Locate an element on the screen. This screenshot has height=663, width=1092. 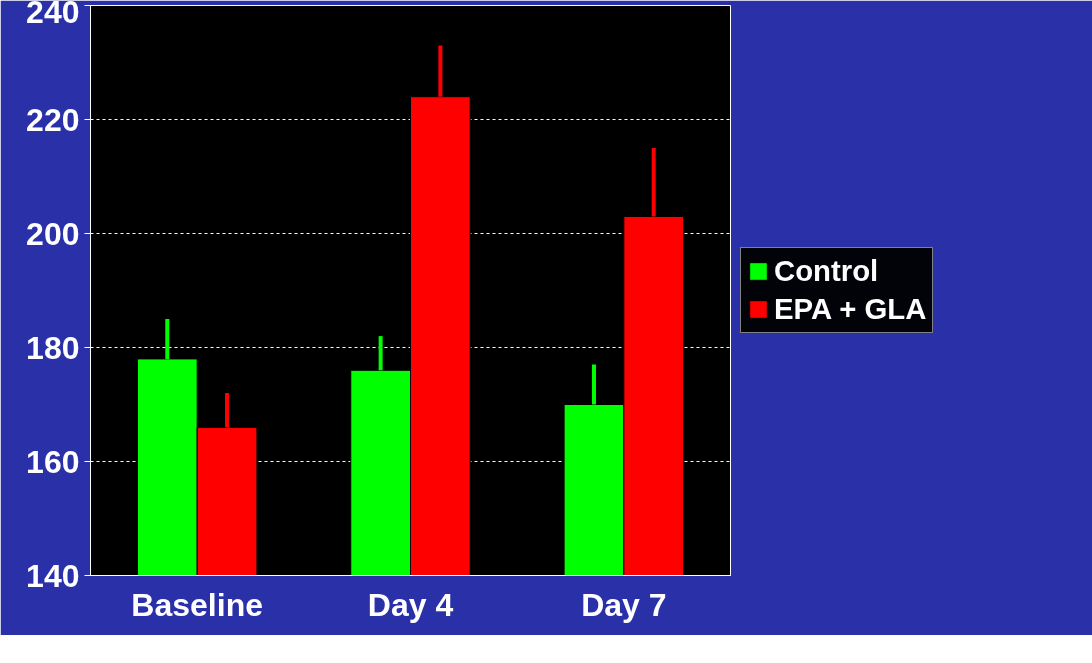
y-tick-label: 240 is located at coordinates (53, 15).